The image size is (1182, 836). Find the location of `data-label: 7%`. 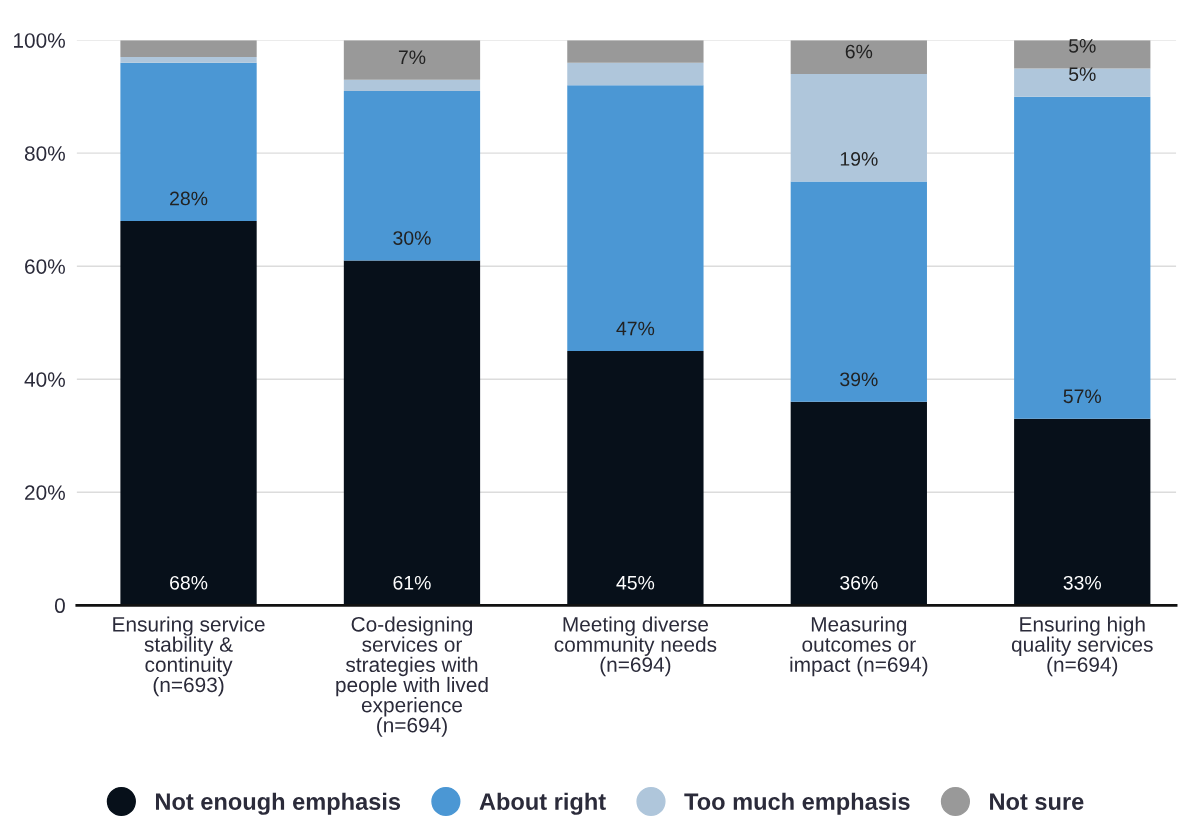

data-label: 7% is located at coordinates (412, 57).